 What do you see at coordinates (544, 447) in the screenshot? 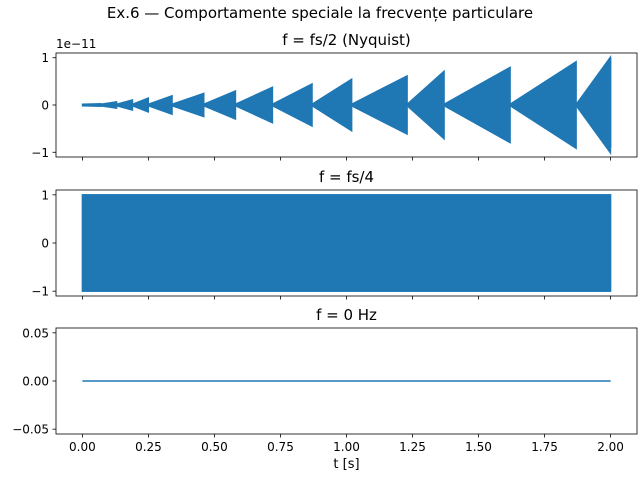
I see `x-tick-label: 1.75` at bounding box center [544, 447].